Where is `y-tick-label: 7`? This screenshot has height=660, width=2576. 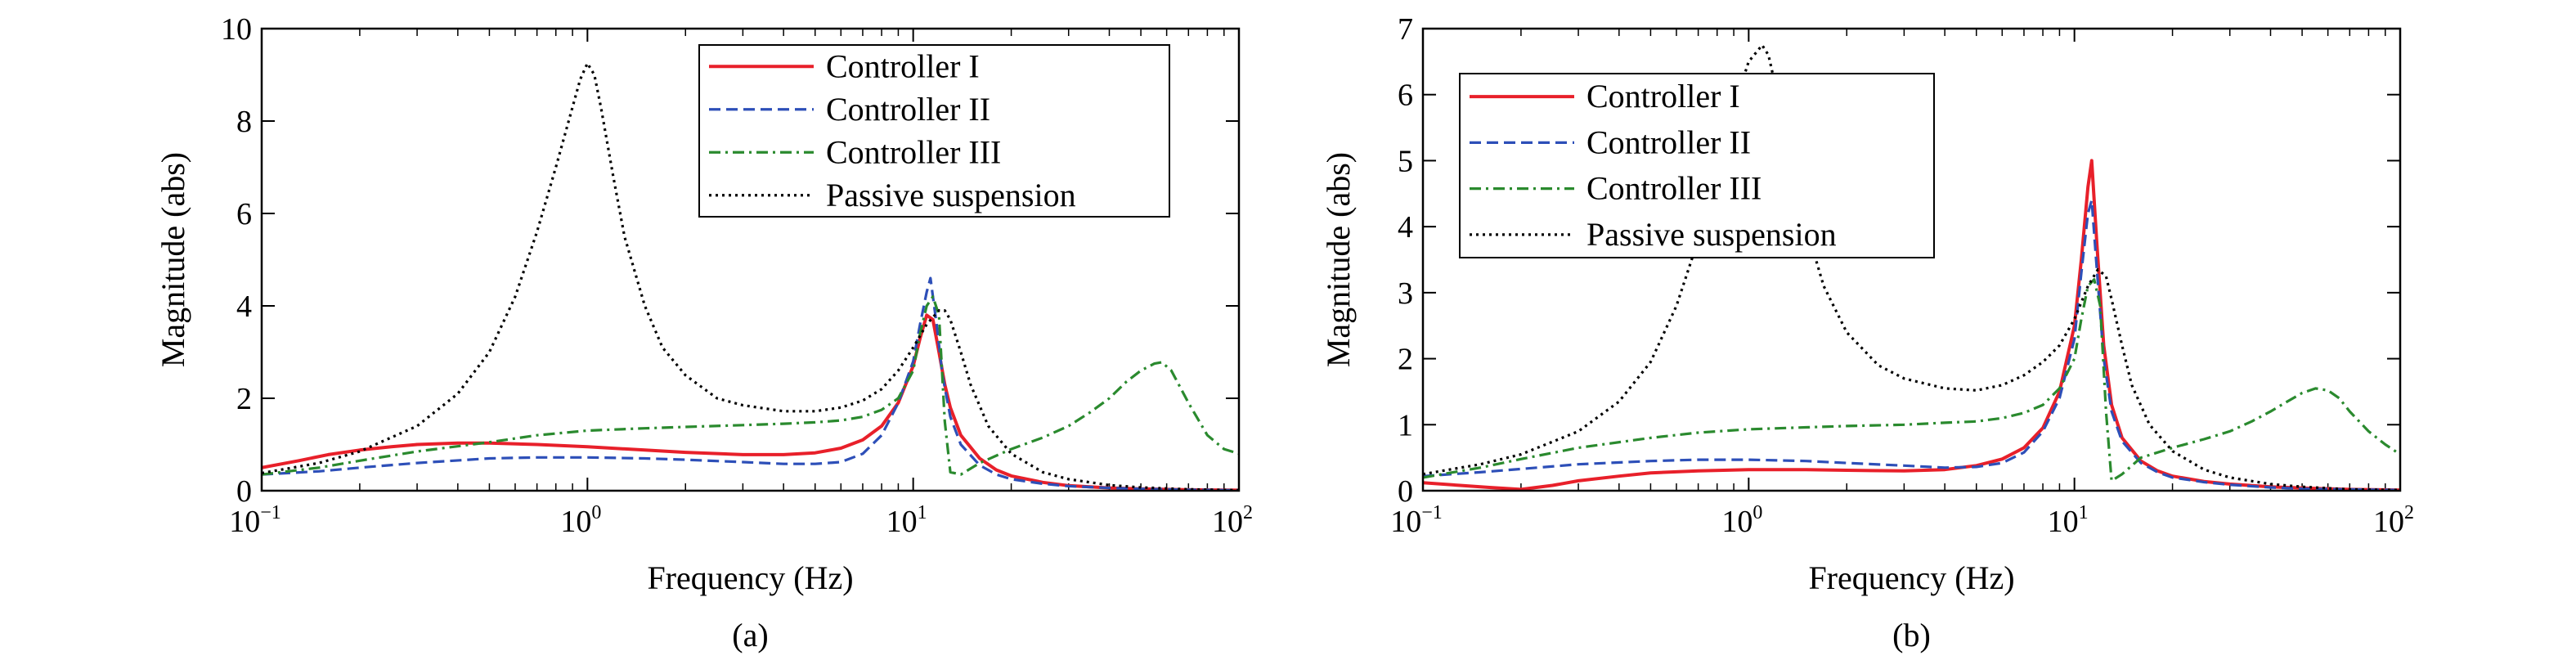 y-tick-label: 7 is located at coordinates (1405, 29).